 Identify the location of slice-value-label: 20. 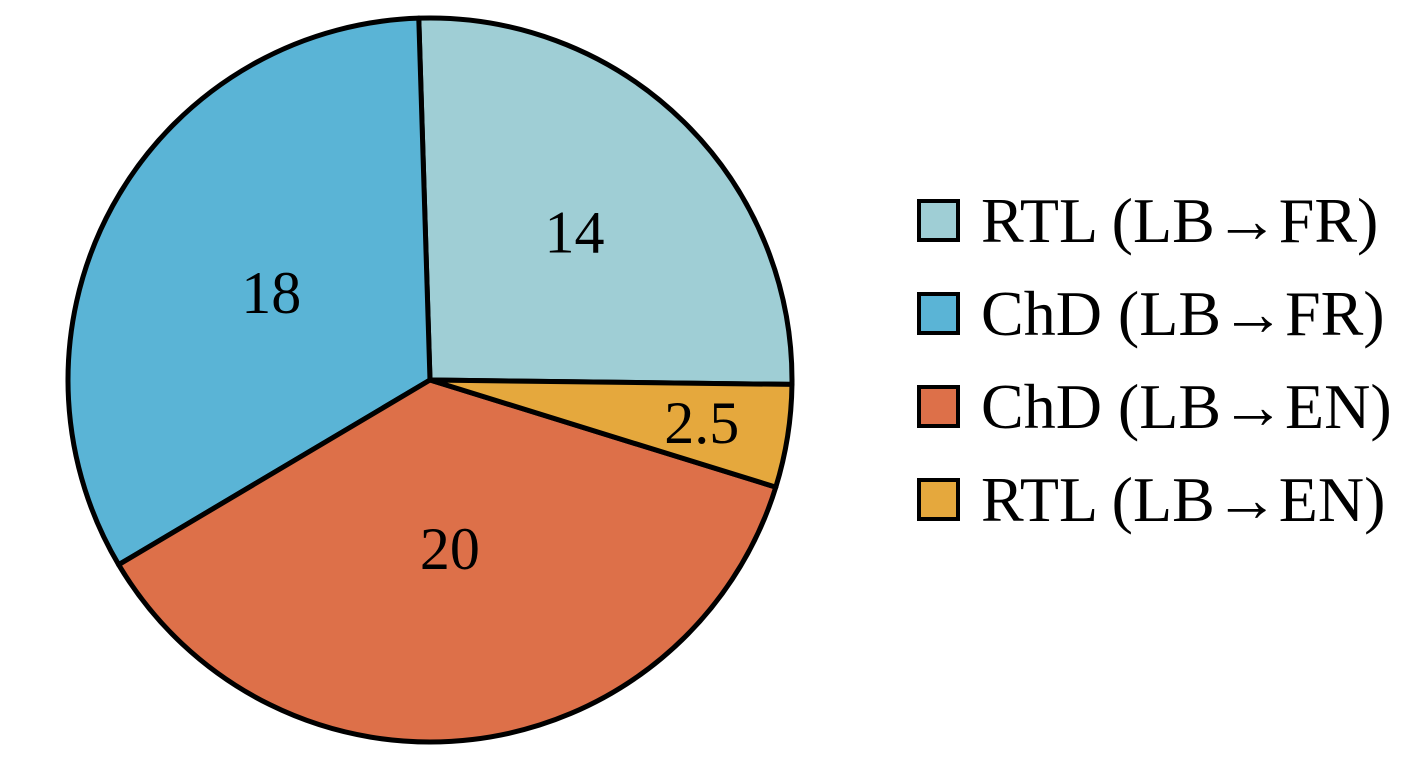
(450, 549).